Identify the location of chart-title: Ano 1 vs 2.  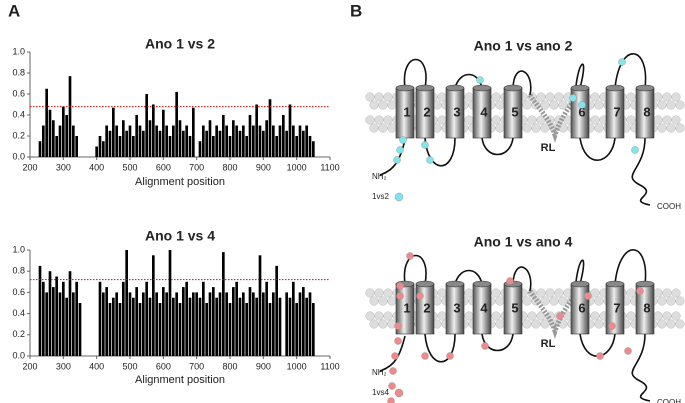
(180, 44).